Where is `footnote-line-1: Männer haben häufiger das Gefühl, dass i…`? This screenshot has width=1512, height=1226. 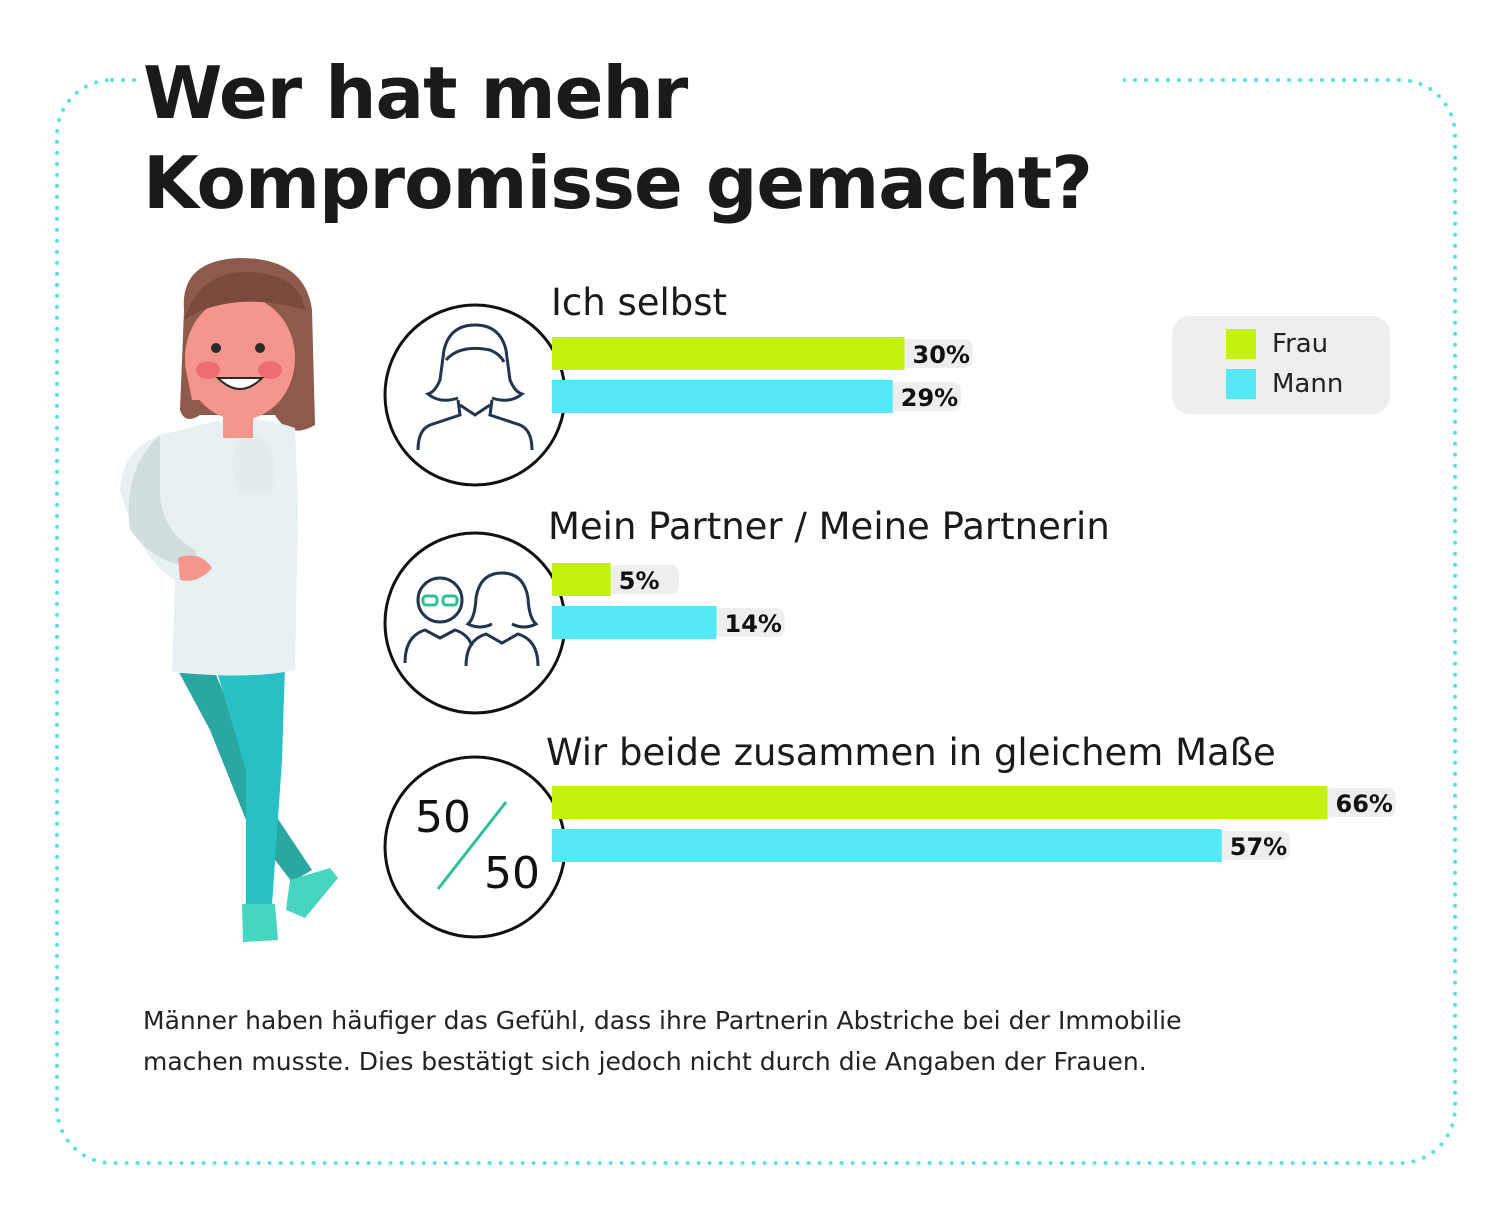
footnote-line-1: Männer haben häufiger das Gefühl, dass i… is located at coordinates (662, 1020).